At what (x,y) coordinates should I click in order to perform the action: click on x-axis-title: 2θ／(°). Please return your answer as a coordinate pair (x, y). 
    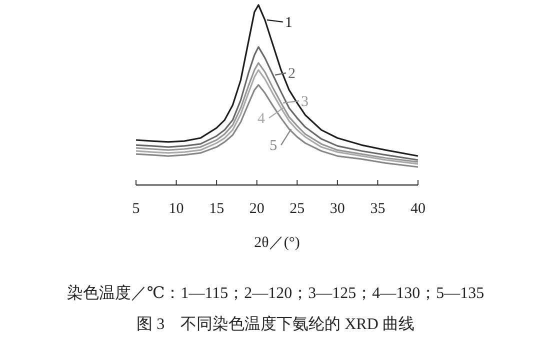
    Looking at the image, I should click on (277, 243).